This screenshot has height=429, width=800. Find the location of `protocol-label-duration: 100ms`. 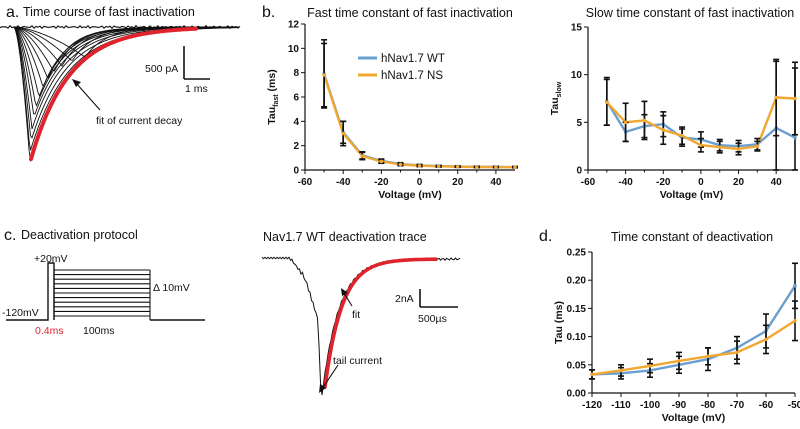

protocol-label-duration: 100ms is located at coordinates (99, 331).